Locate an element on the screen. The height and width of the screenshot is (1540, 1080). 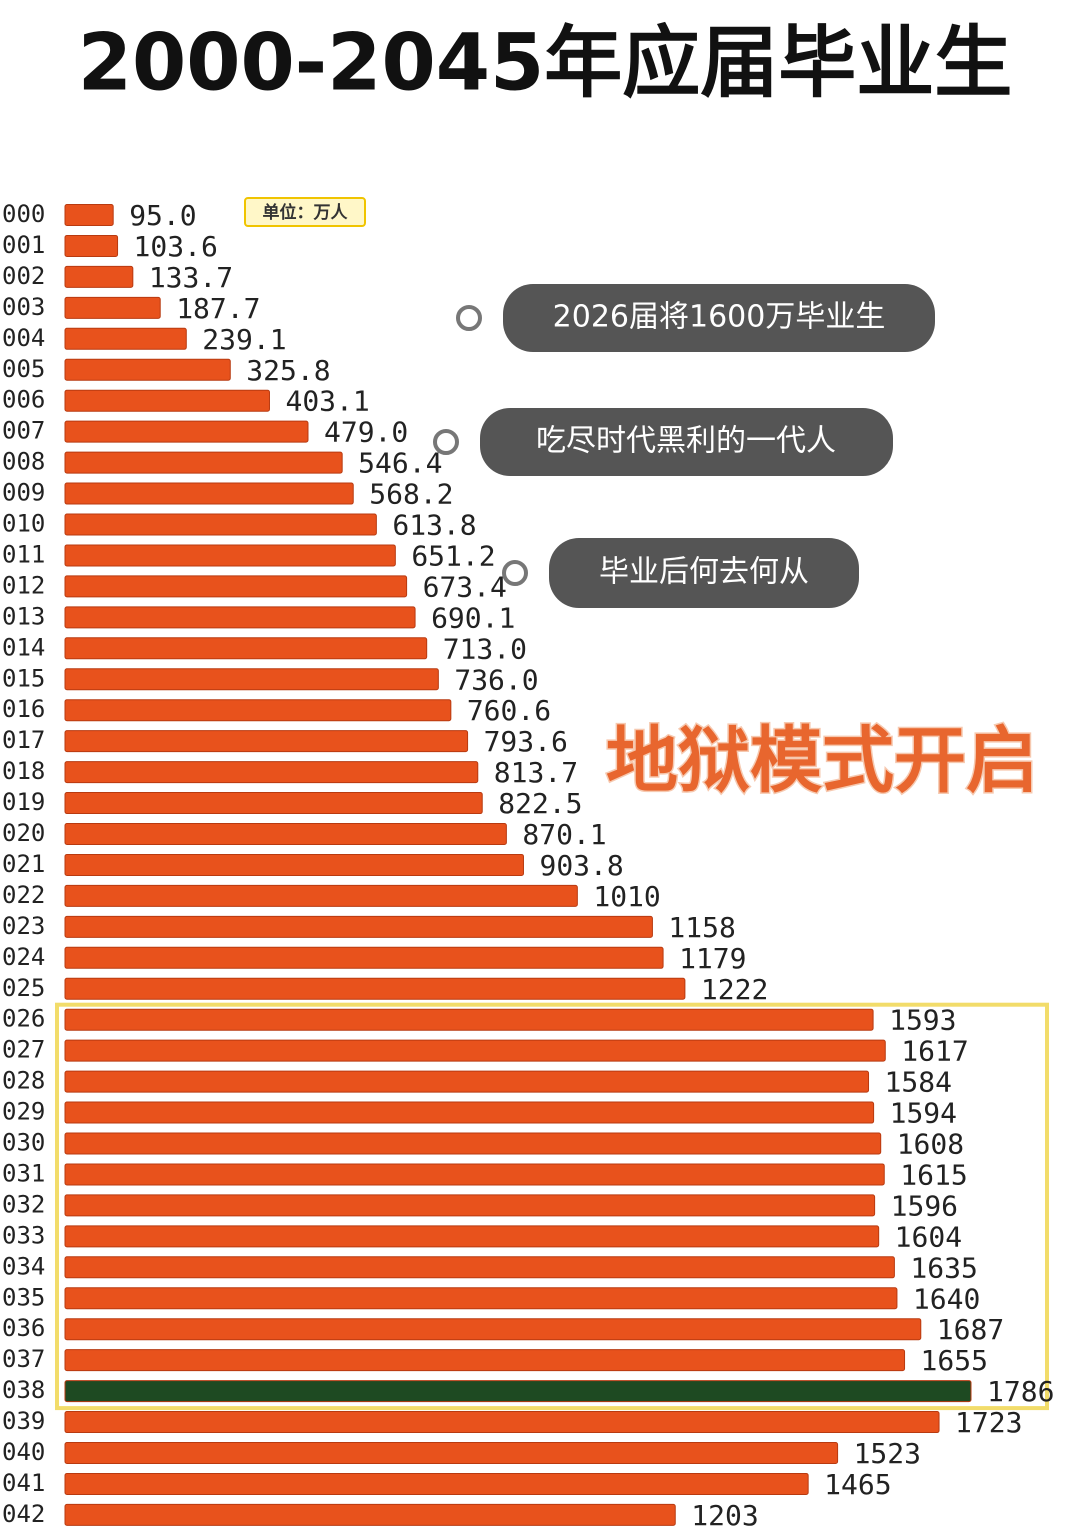
category-label: 026 is located at coordinates (23, 1019).